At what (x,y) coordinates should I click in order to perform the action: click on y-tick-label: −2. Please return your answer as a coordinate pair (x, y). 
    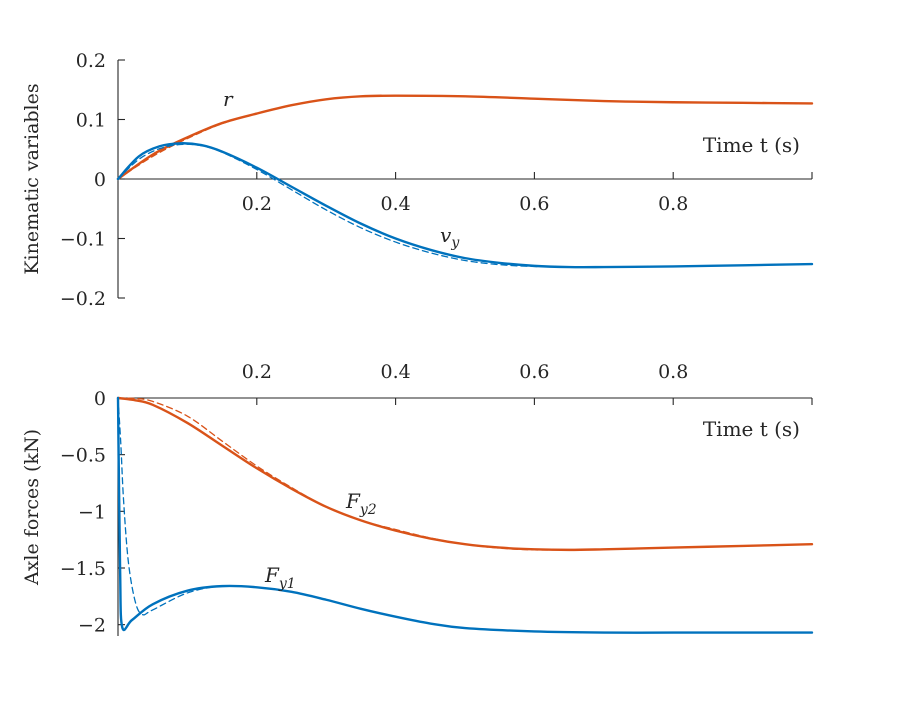
    Looking at the image, I should click on (92, 626).